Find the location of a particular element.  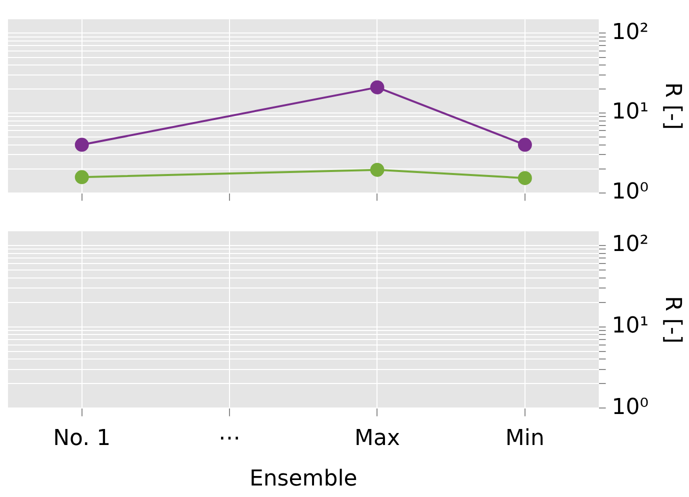

x-tick-label: Min is located at coordinates (524, 439).